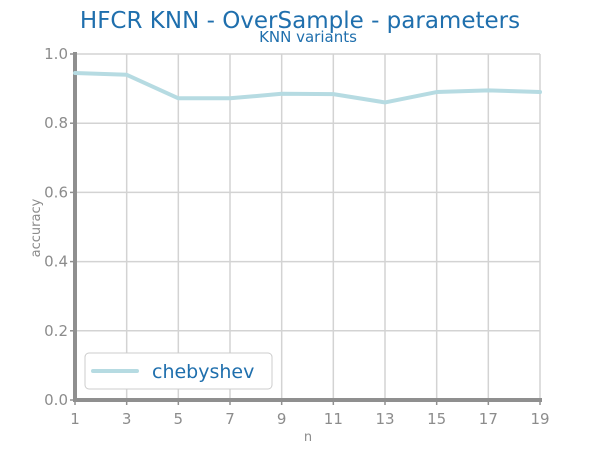 The height and width of the screenshot is (450, 600). I want to click on legend-box, so click(178, 371).